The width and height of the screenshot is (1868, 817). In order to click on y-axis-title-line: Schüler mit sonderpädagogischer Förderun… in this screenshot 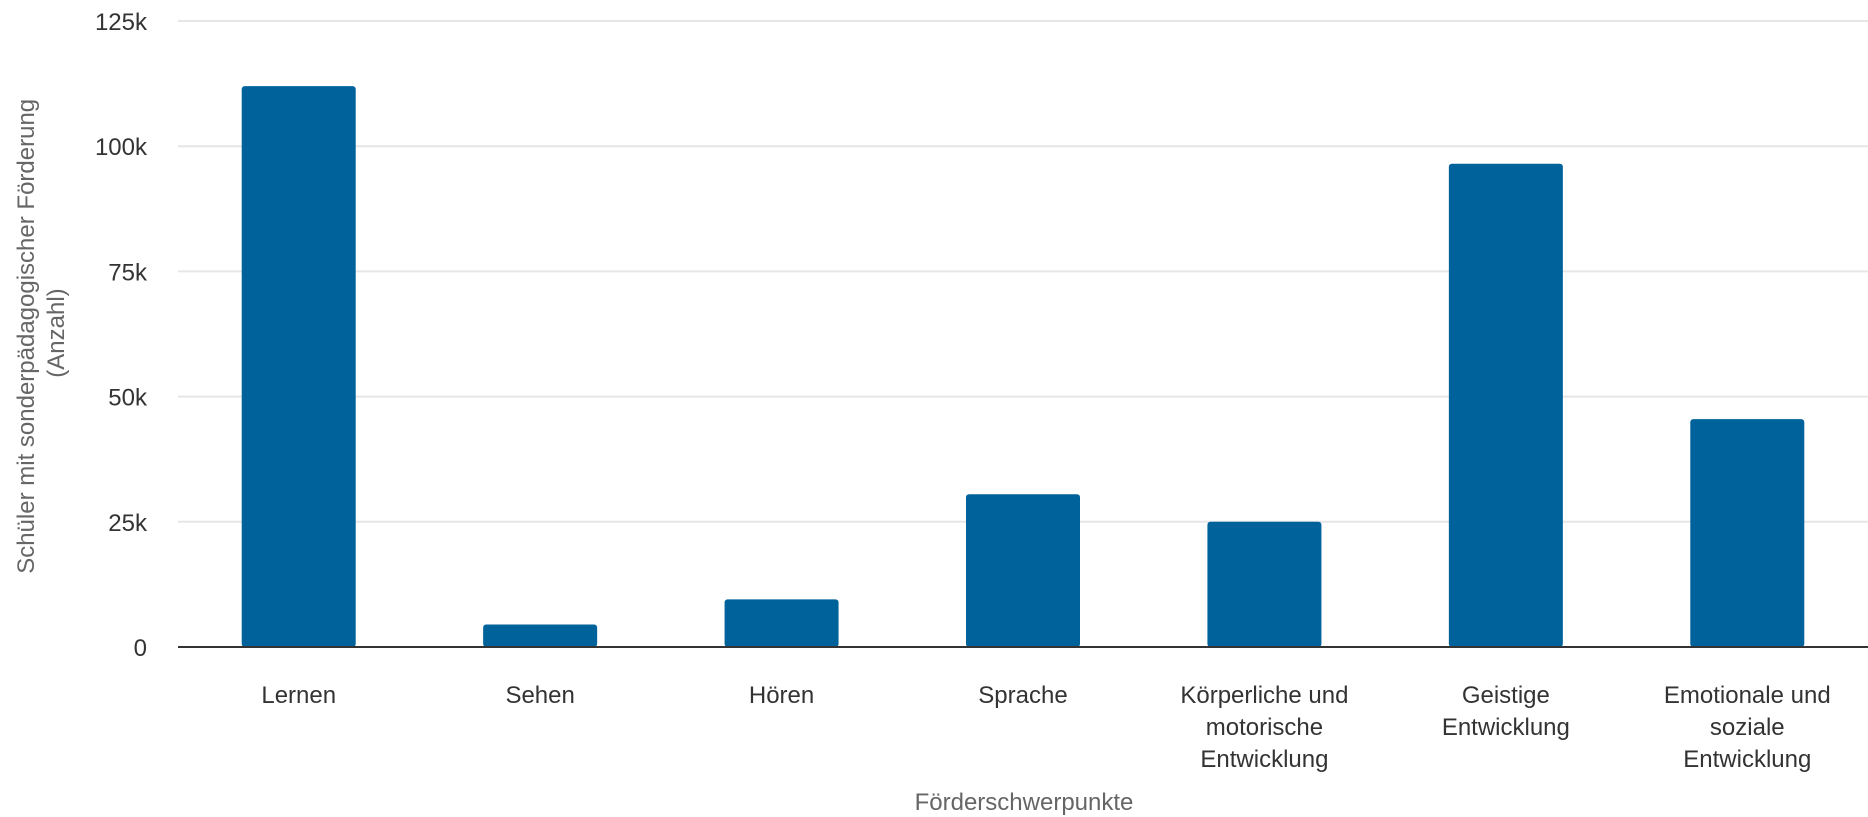, I will do `click(26, 336)`.